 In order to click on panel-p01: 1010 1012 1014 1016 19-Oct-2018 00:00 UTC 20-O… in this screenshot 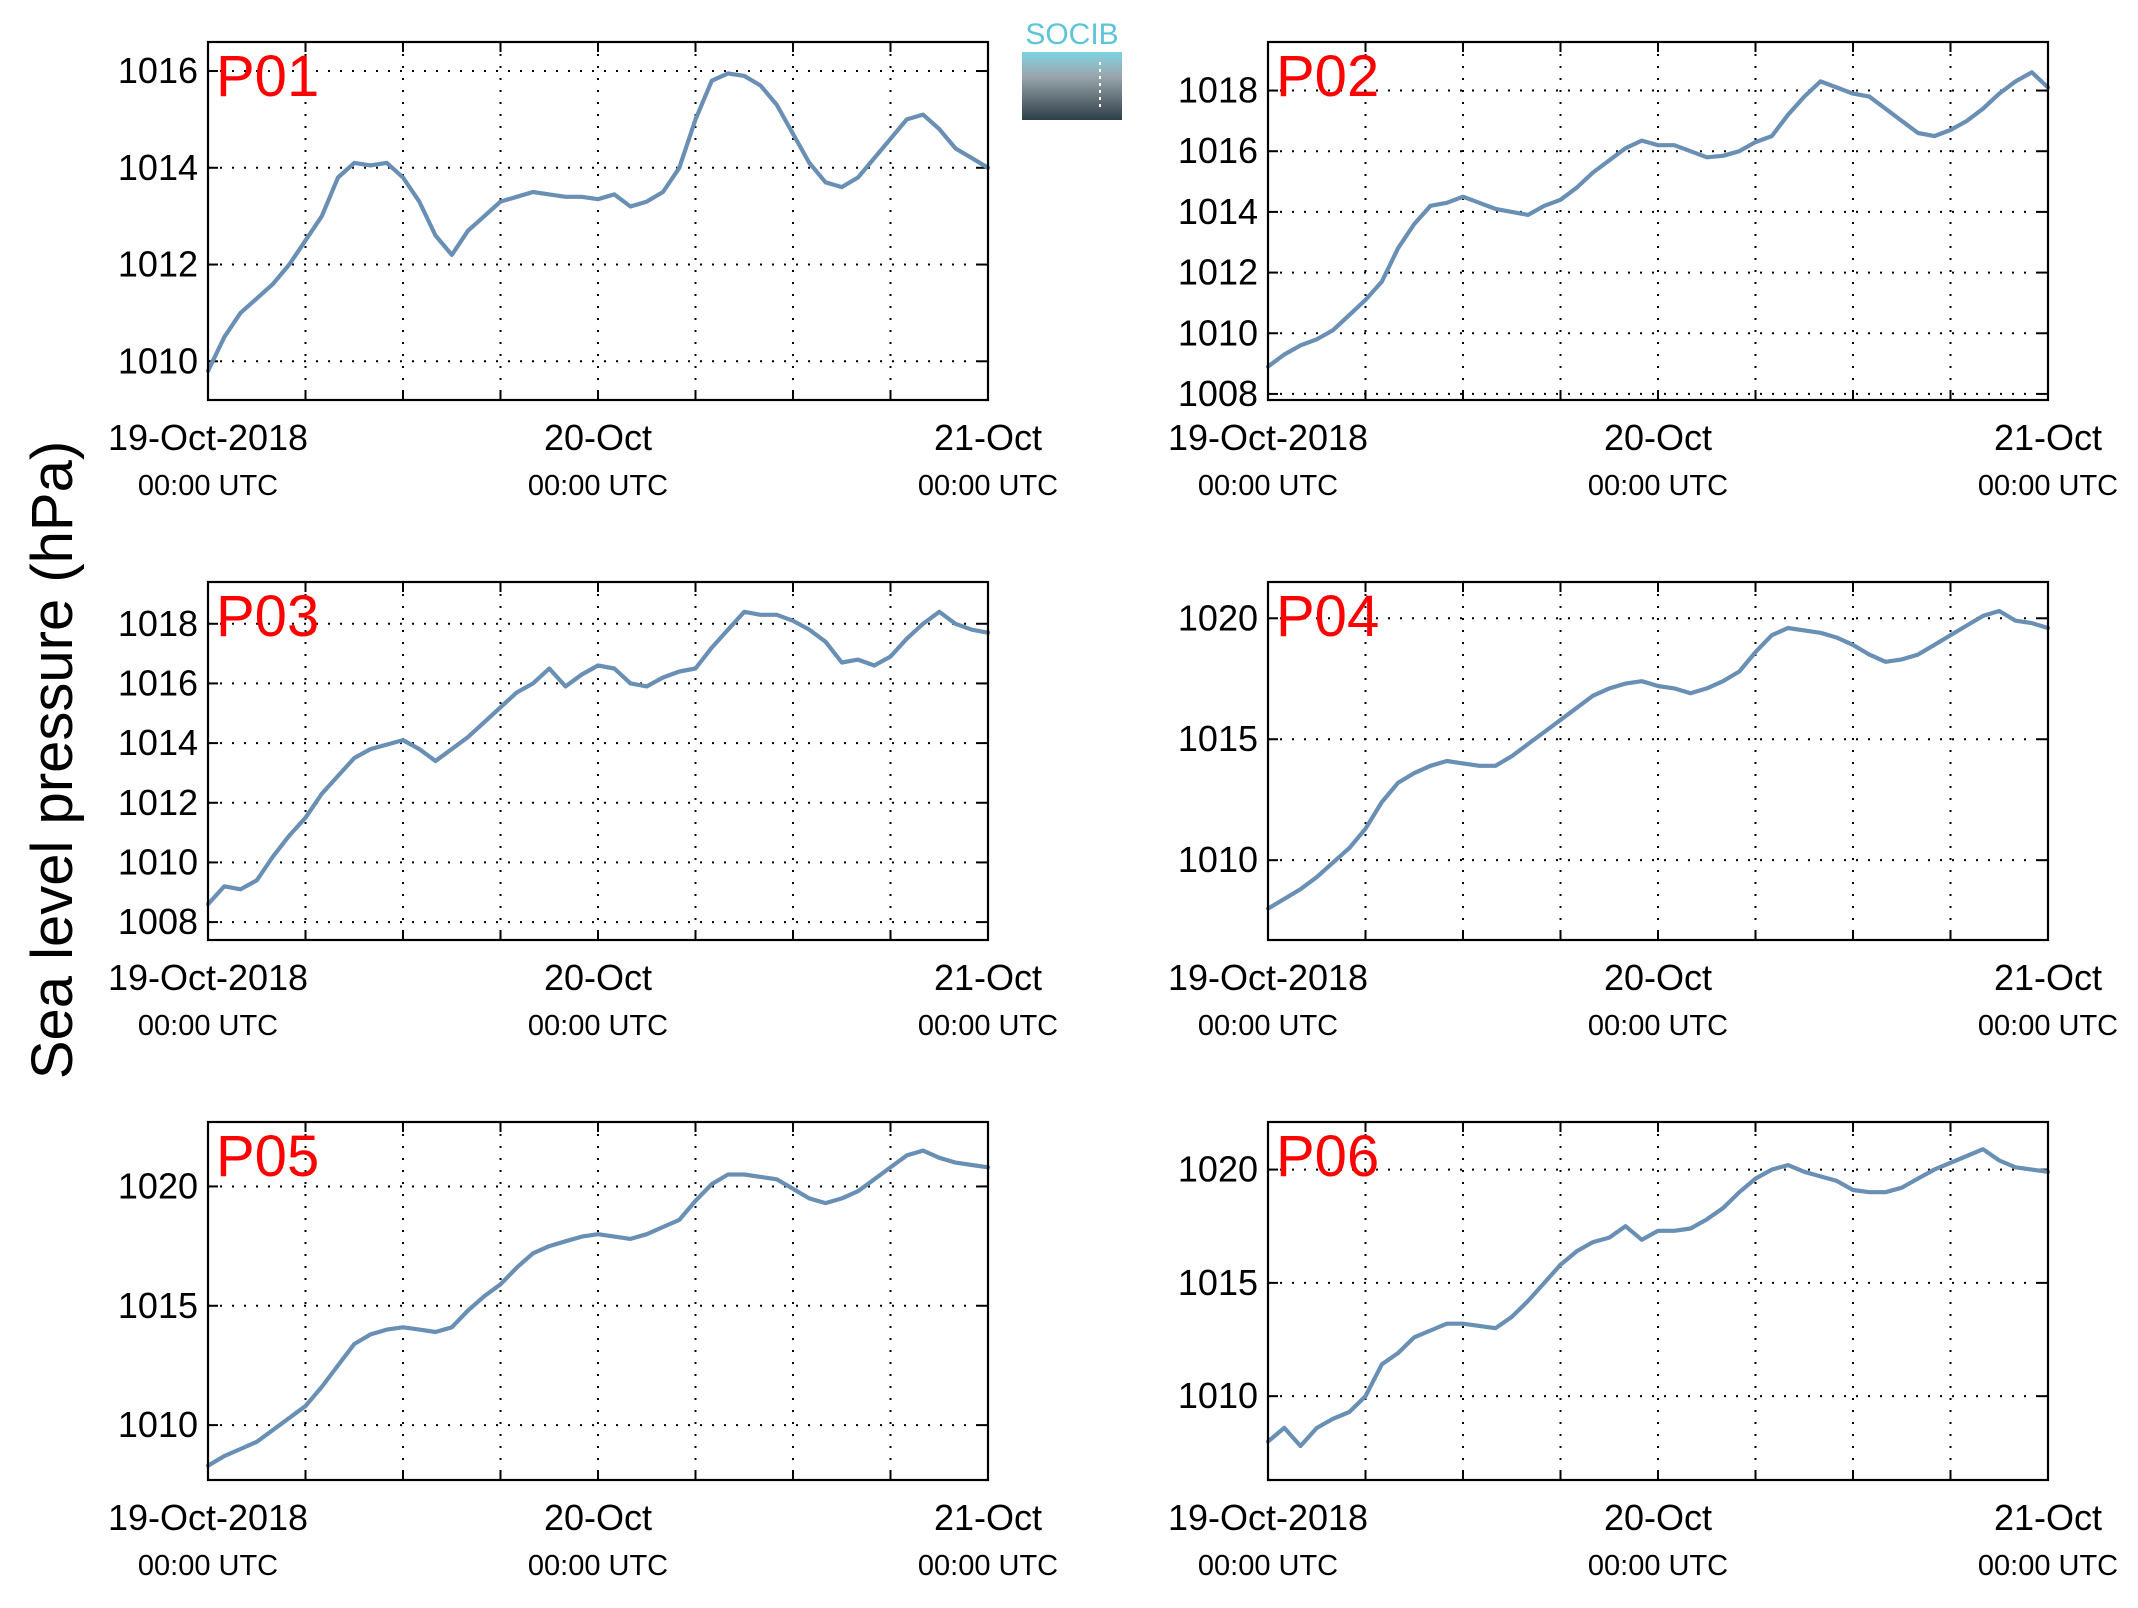, I will do `click(583, 271)`.